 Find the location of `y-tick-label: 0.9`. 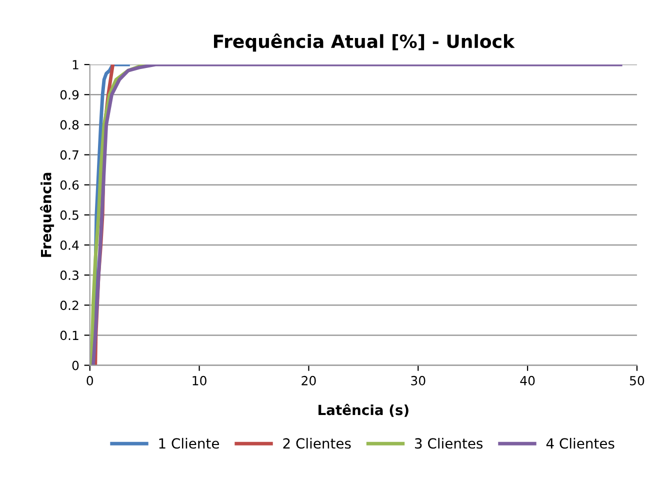

y-tick-label: 0.9 is located at coordinates (69, 95).